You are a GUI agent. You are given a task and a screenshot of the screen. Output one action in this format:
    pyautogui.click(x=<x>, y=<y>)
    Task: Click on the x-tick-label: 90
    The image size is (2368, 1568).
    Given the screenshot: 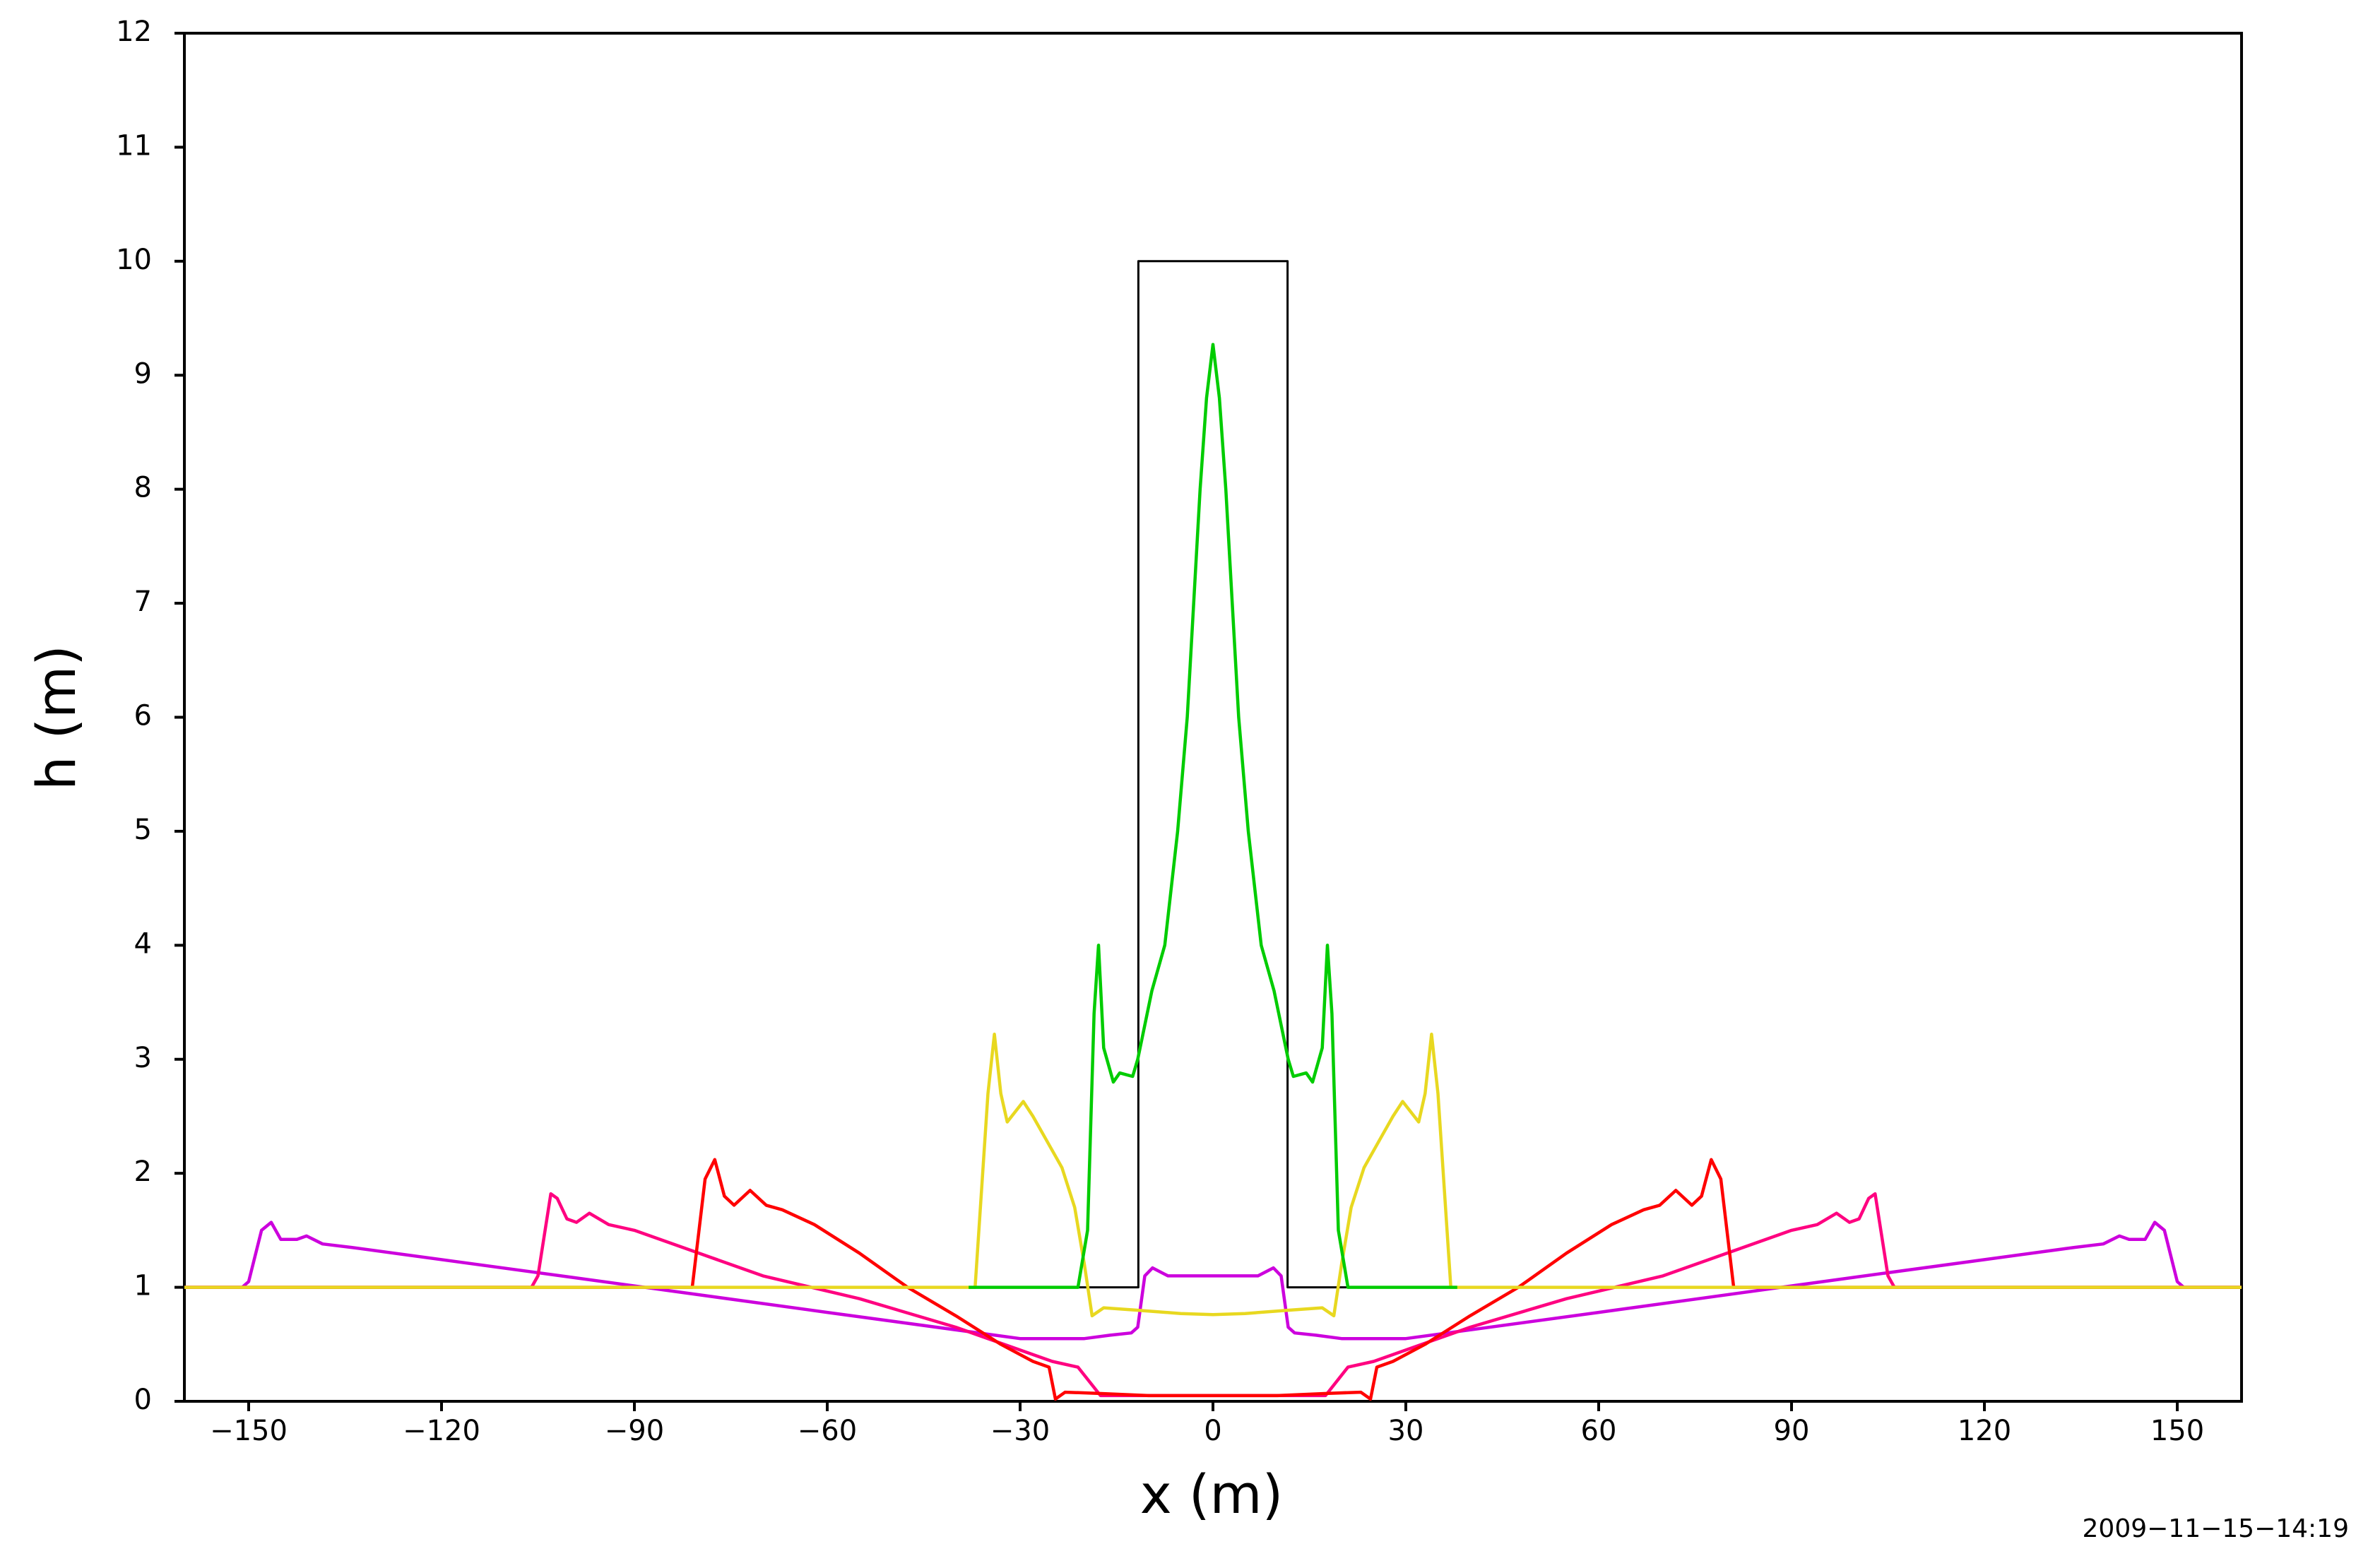 What is the action you would take?
    pyautogui.click(x=1792, y=1431)
    